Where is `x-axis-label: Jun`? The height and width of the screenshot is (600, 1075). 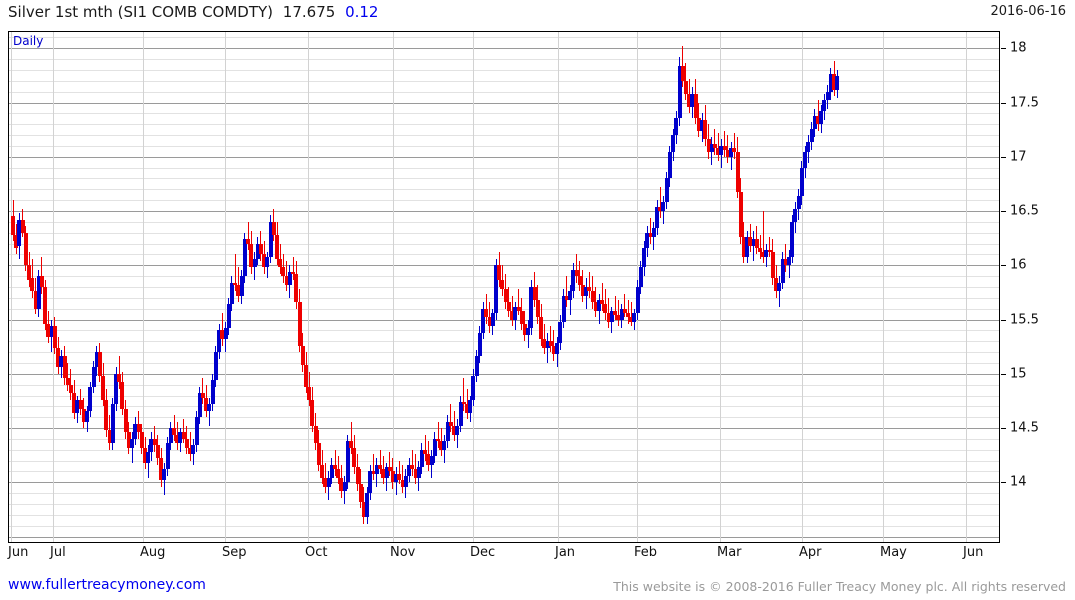
x-axis-label: Jun is located at coordinates (973, 552).